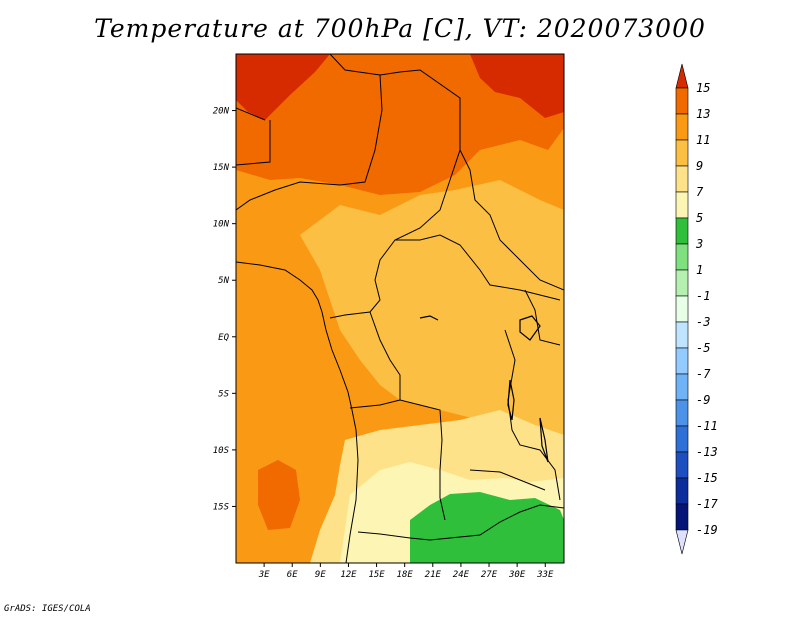  Describe the element at coordinates (433, 575) in the screenshot. I see `x-tick-label: 21E` at that location.